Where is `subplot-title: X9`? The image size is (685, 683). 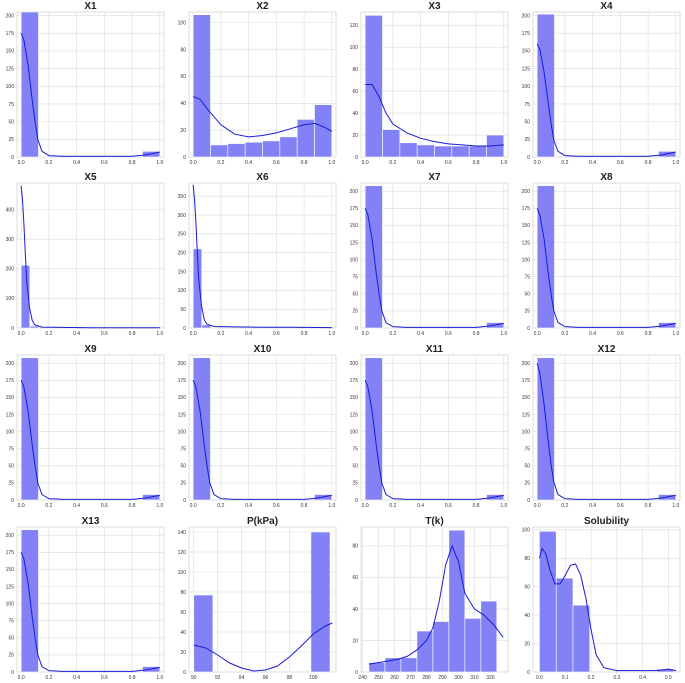 subplot-title: X9 is located at coordinates (90, 349).